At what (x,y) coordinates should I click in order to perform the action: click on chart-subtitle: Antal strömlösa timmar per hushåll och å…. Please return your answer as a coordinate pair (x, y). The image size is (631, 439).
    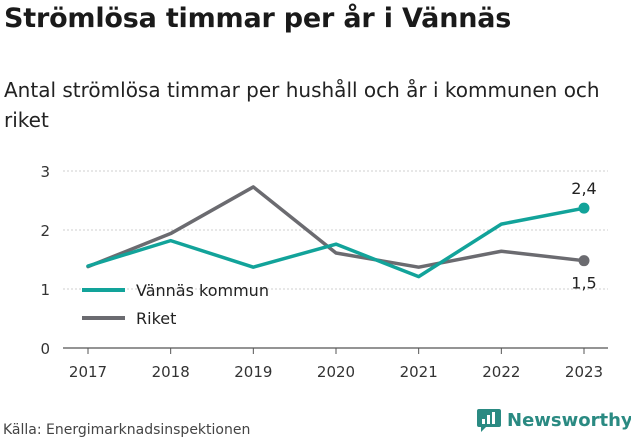
    Looking at the image, I should click on (302, 105).